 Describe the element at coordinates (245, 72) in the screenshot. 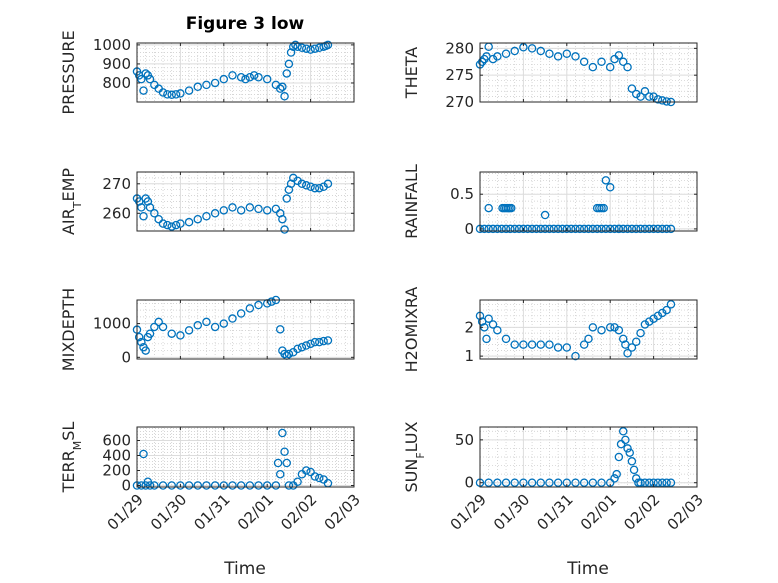

I see `plot-area` at that location.